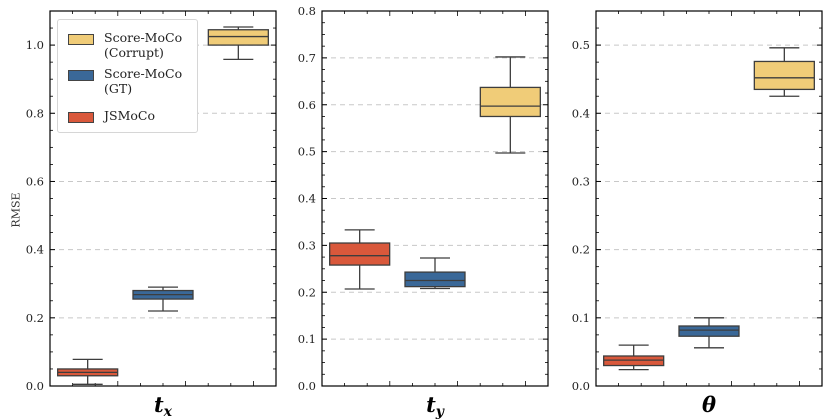 The width and height of the screenshot is (830, 419). I want to click on x-axis-label-tx: tx, so click(163, 405).